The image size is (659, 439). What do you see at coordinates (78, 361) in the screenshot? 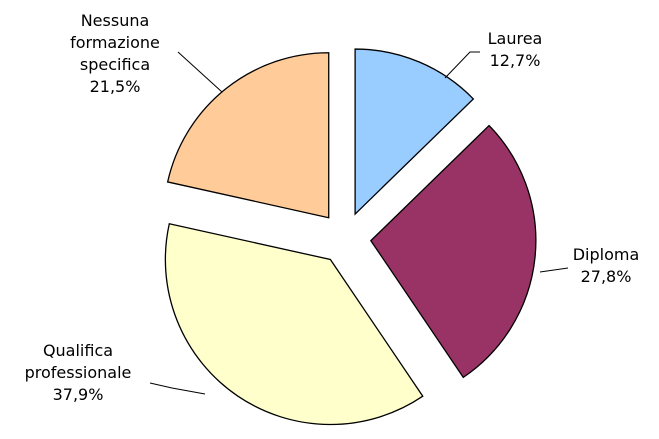
I see `category-label: Qualifica professionale` at bounding box center [78, 361].